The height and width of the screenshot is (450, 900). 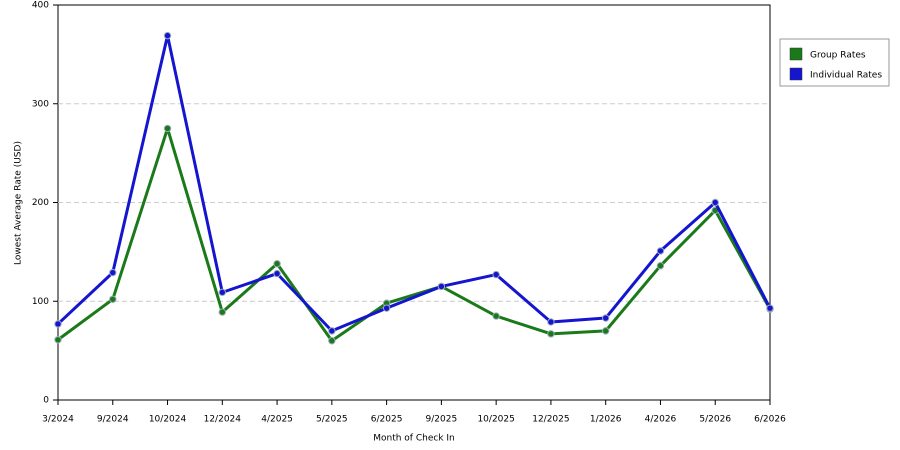 What do you see at coordinates (387, 420) in the screenshot?
I see `x-tick-label: 6/2025` at bounding box center [387, 420].